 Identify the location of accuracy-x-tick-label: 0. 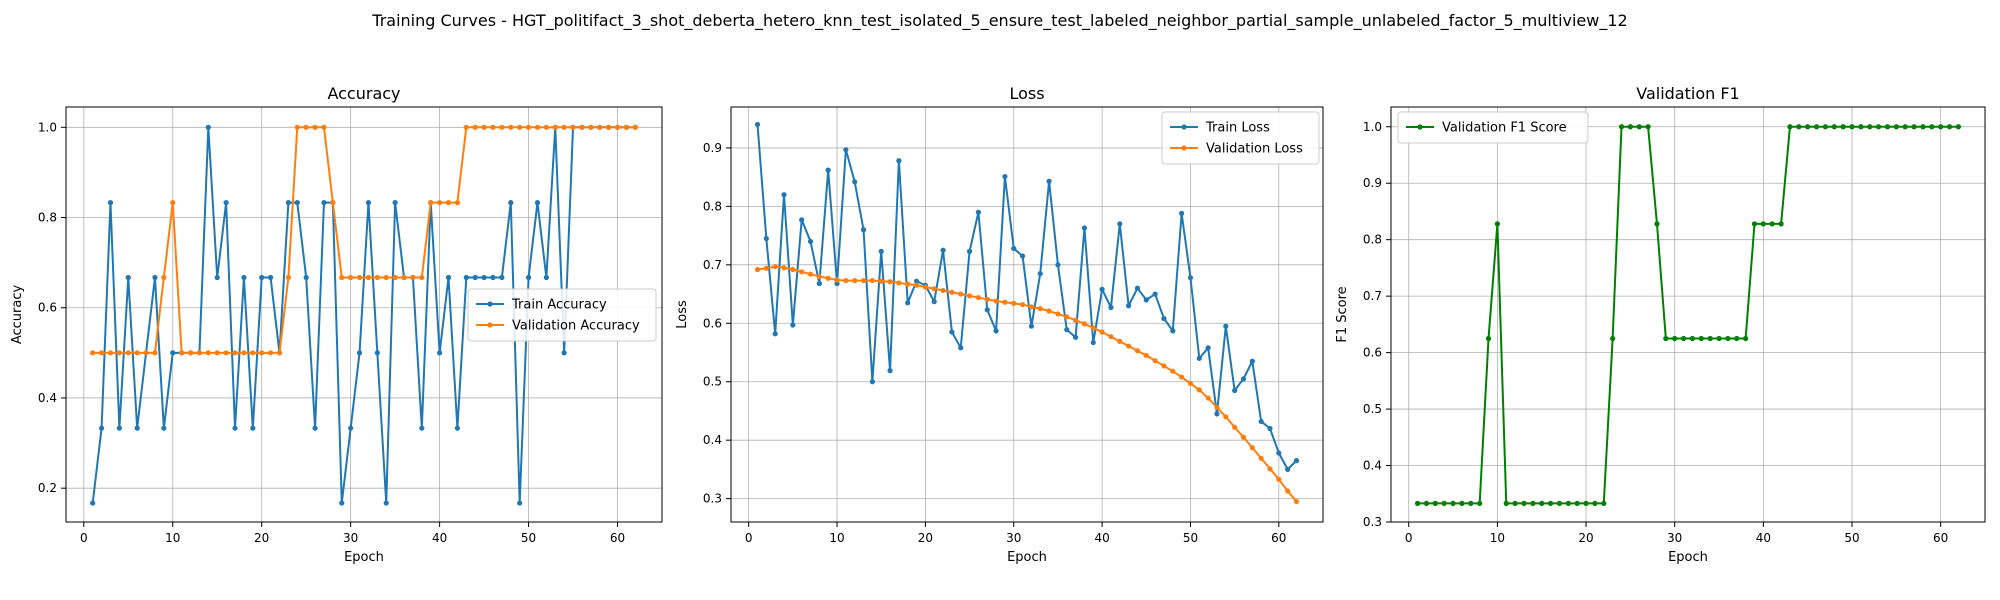
(84, 538).